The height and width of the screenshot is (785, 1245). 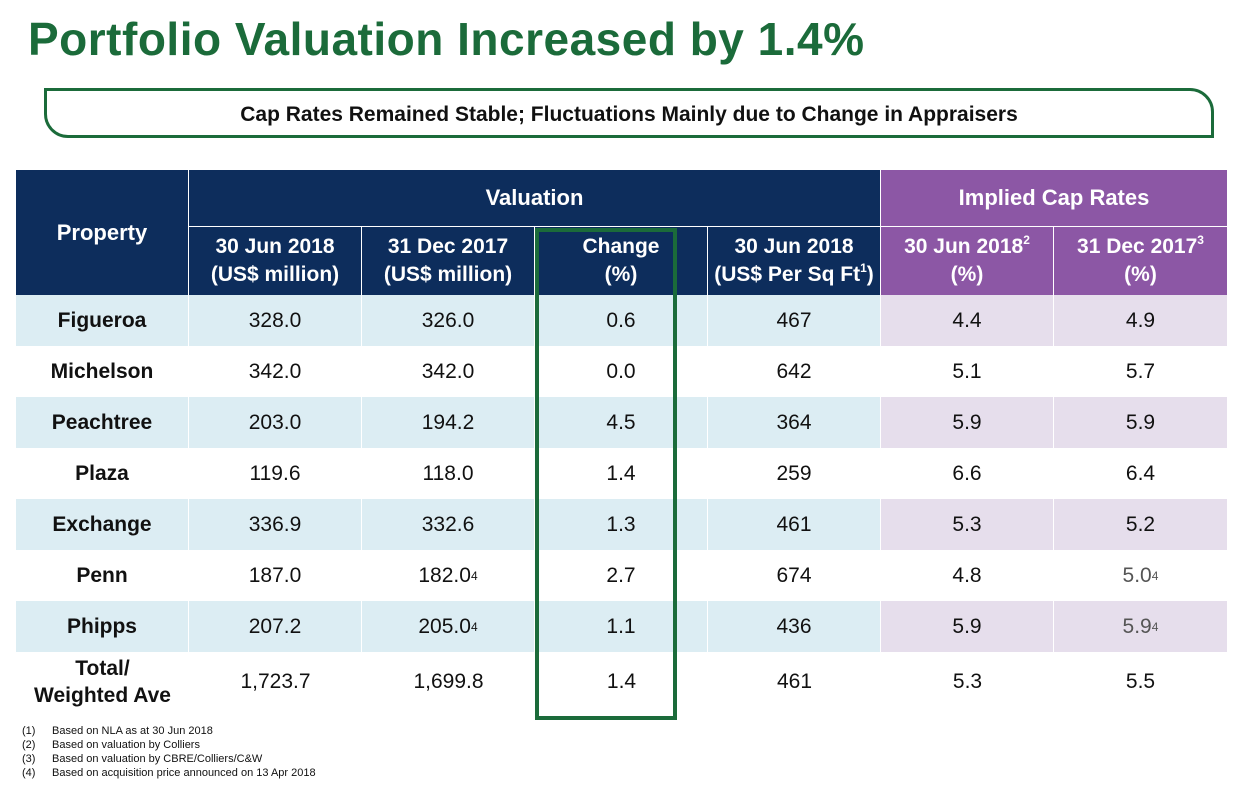 I want to click on total-label-label_line1: Total/, so click(x=102, y=668).